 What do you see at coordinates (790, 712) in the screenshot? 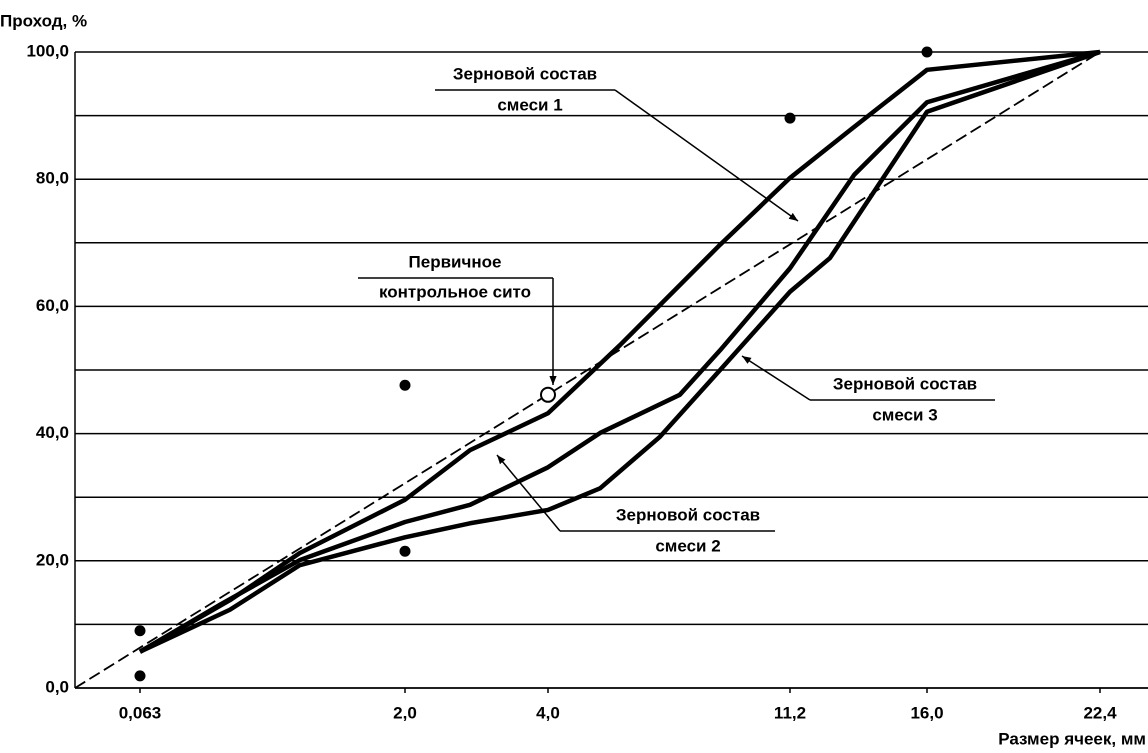
I see `x-tick-label: 11,2` at bounding box center [790, 712].